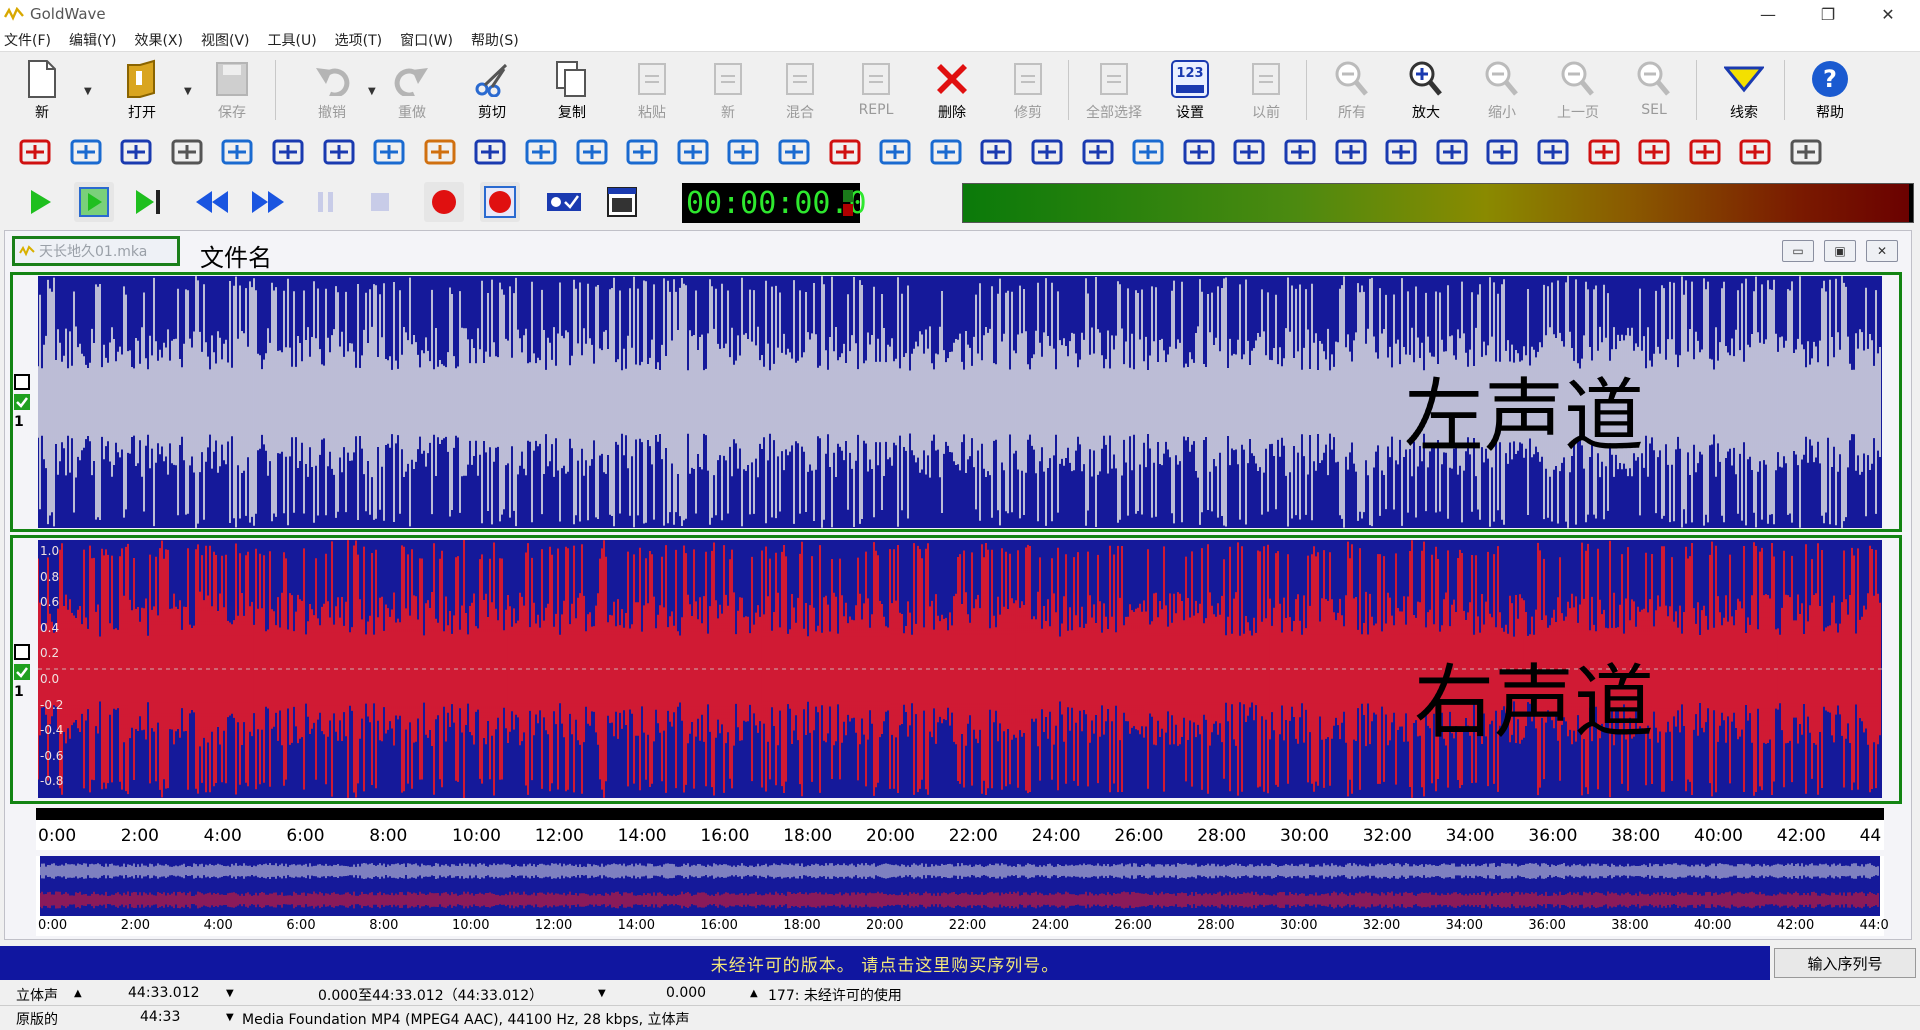  What do you see at coordinates (358, 40) in the screenshot?
I see `menu-options: 选项(T)` at bounding box center [358, 40].